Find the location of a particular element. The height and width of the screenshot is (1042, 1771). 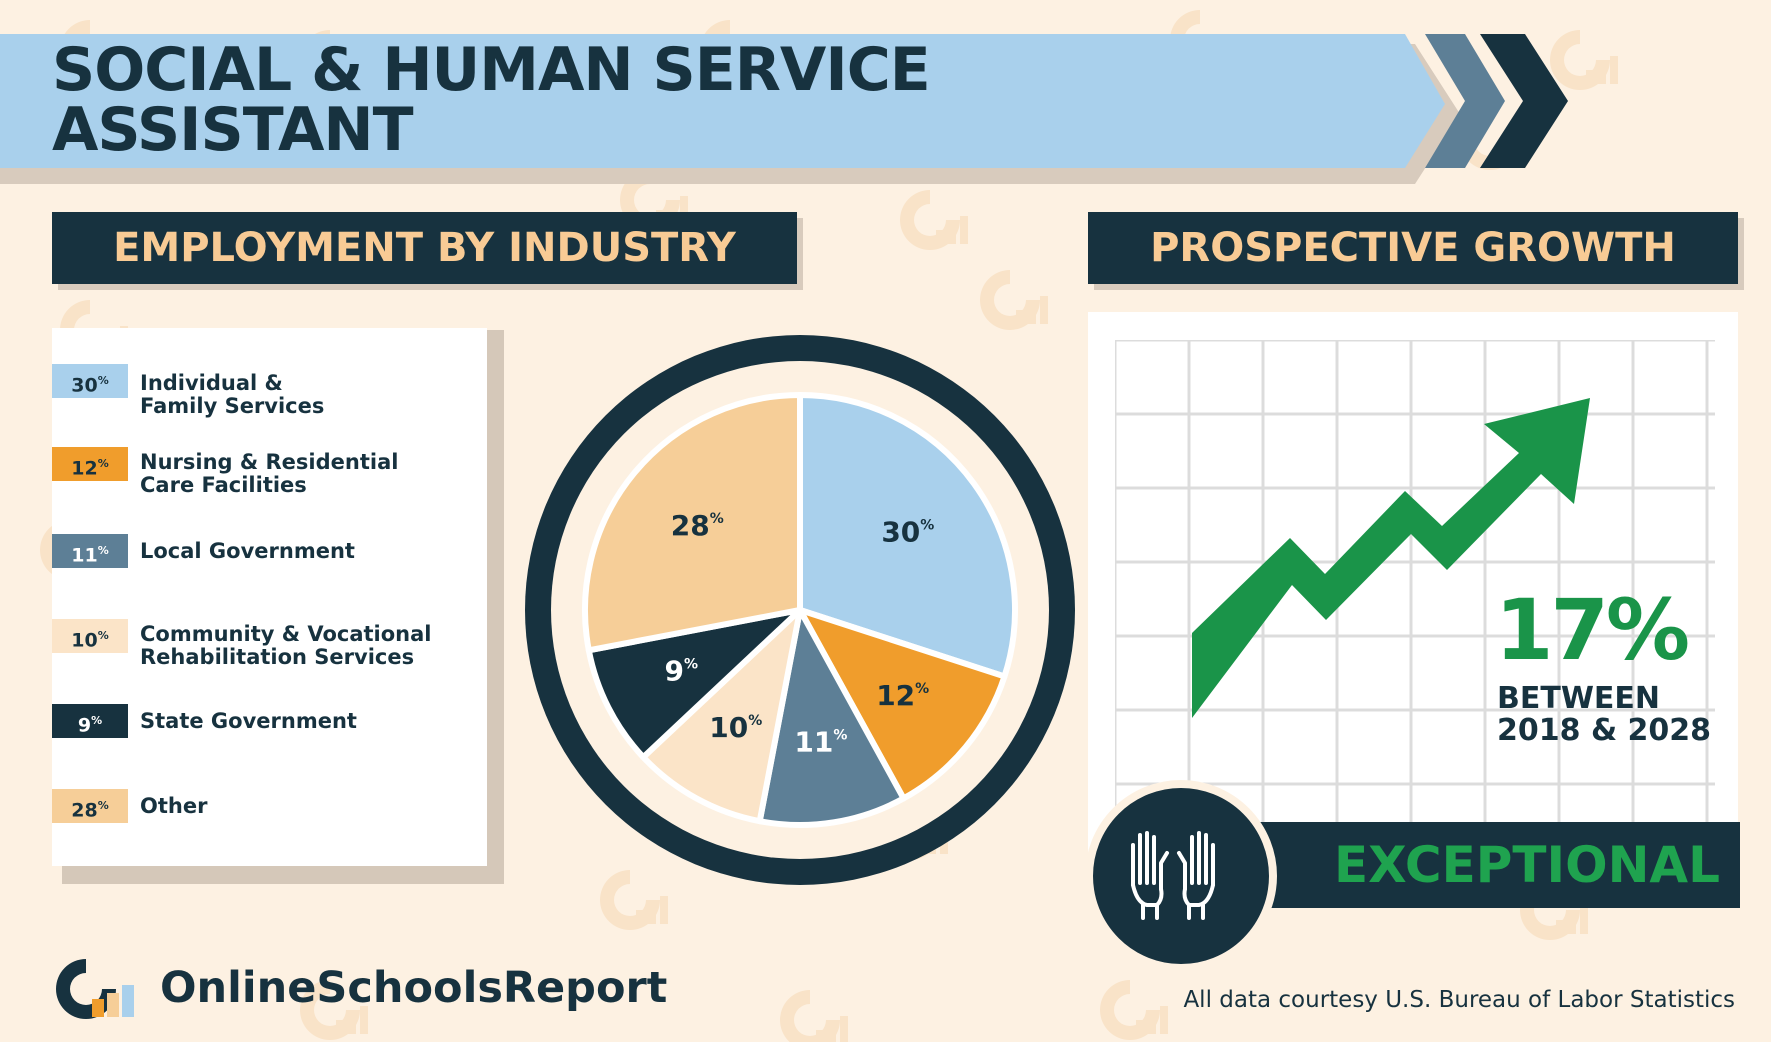

raised-hands-icon is located at coordinates (1173, 875).